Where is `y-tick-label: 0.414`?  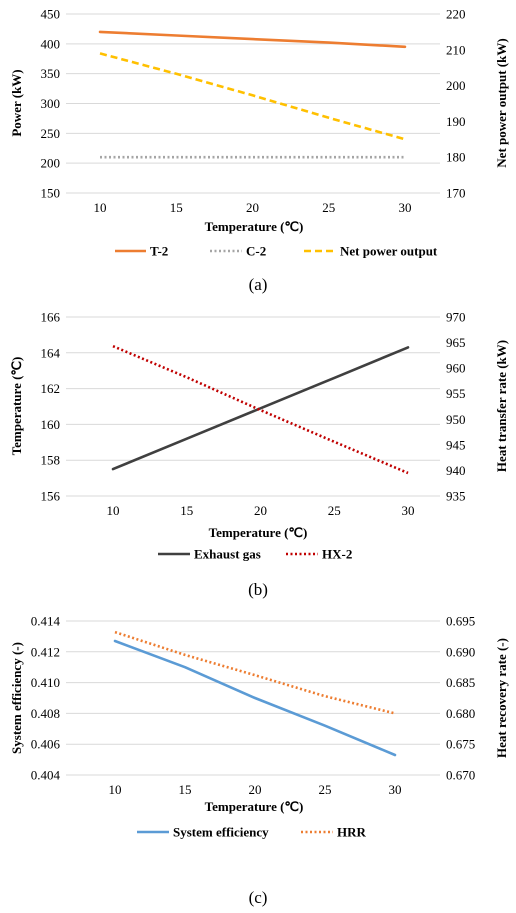
y-tick-label: 0.414 is located at coordinates (46, 621).